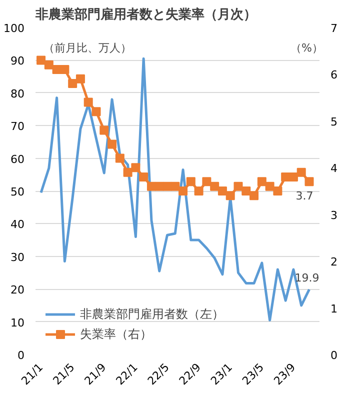 The image size is (340, 413). What do you see at coordinates (88, 48) in the screenshot?
I see `y-axis-title: （前月比、万人）` at bounding box center [88, 48].